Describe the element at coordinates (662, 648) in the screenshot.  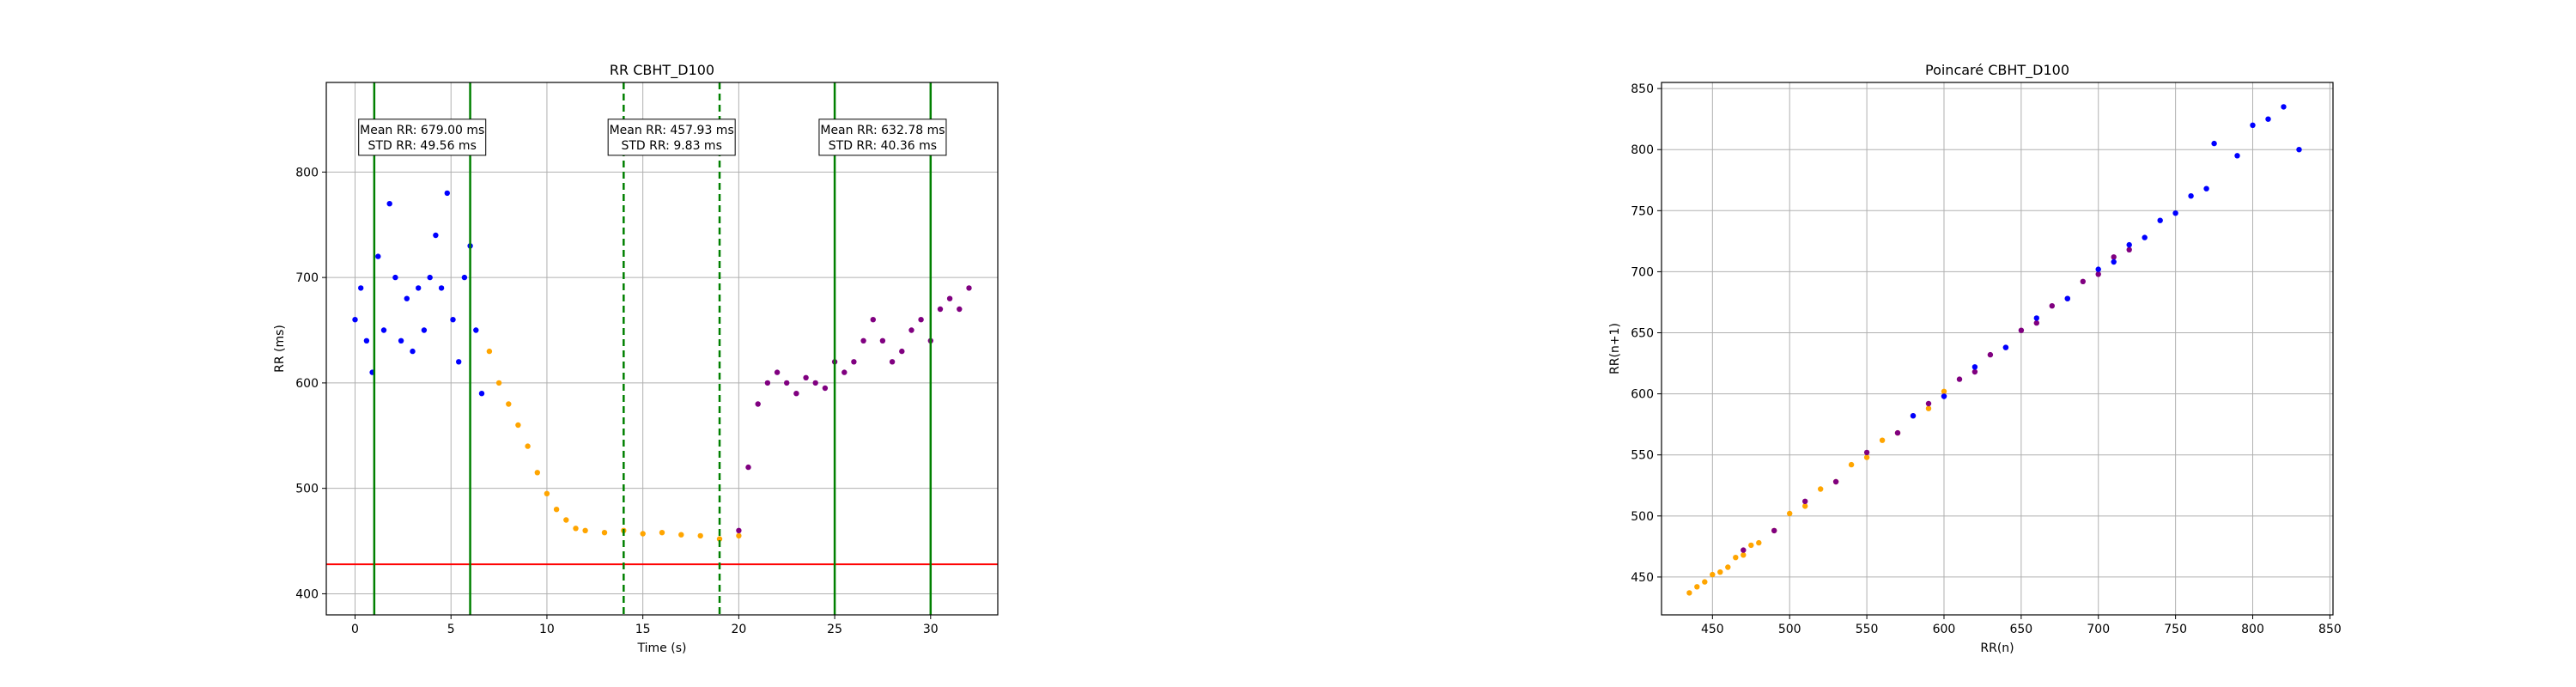
I see `x-axis-label: Time (s)` at that location.